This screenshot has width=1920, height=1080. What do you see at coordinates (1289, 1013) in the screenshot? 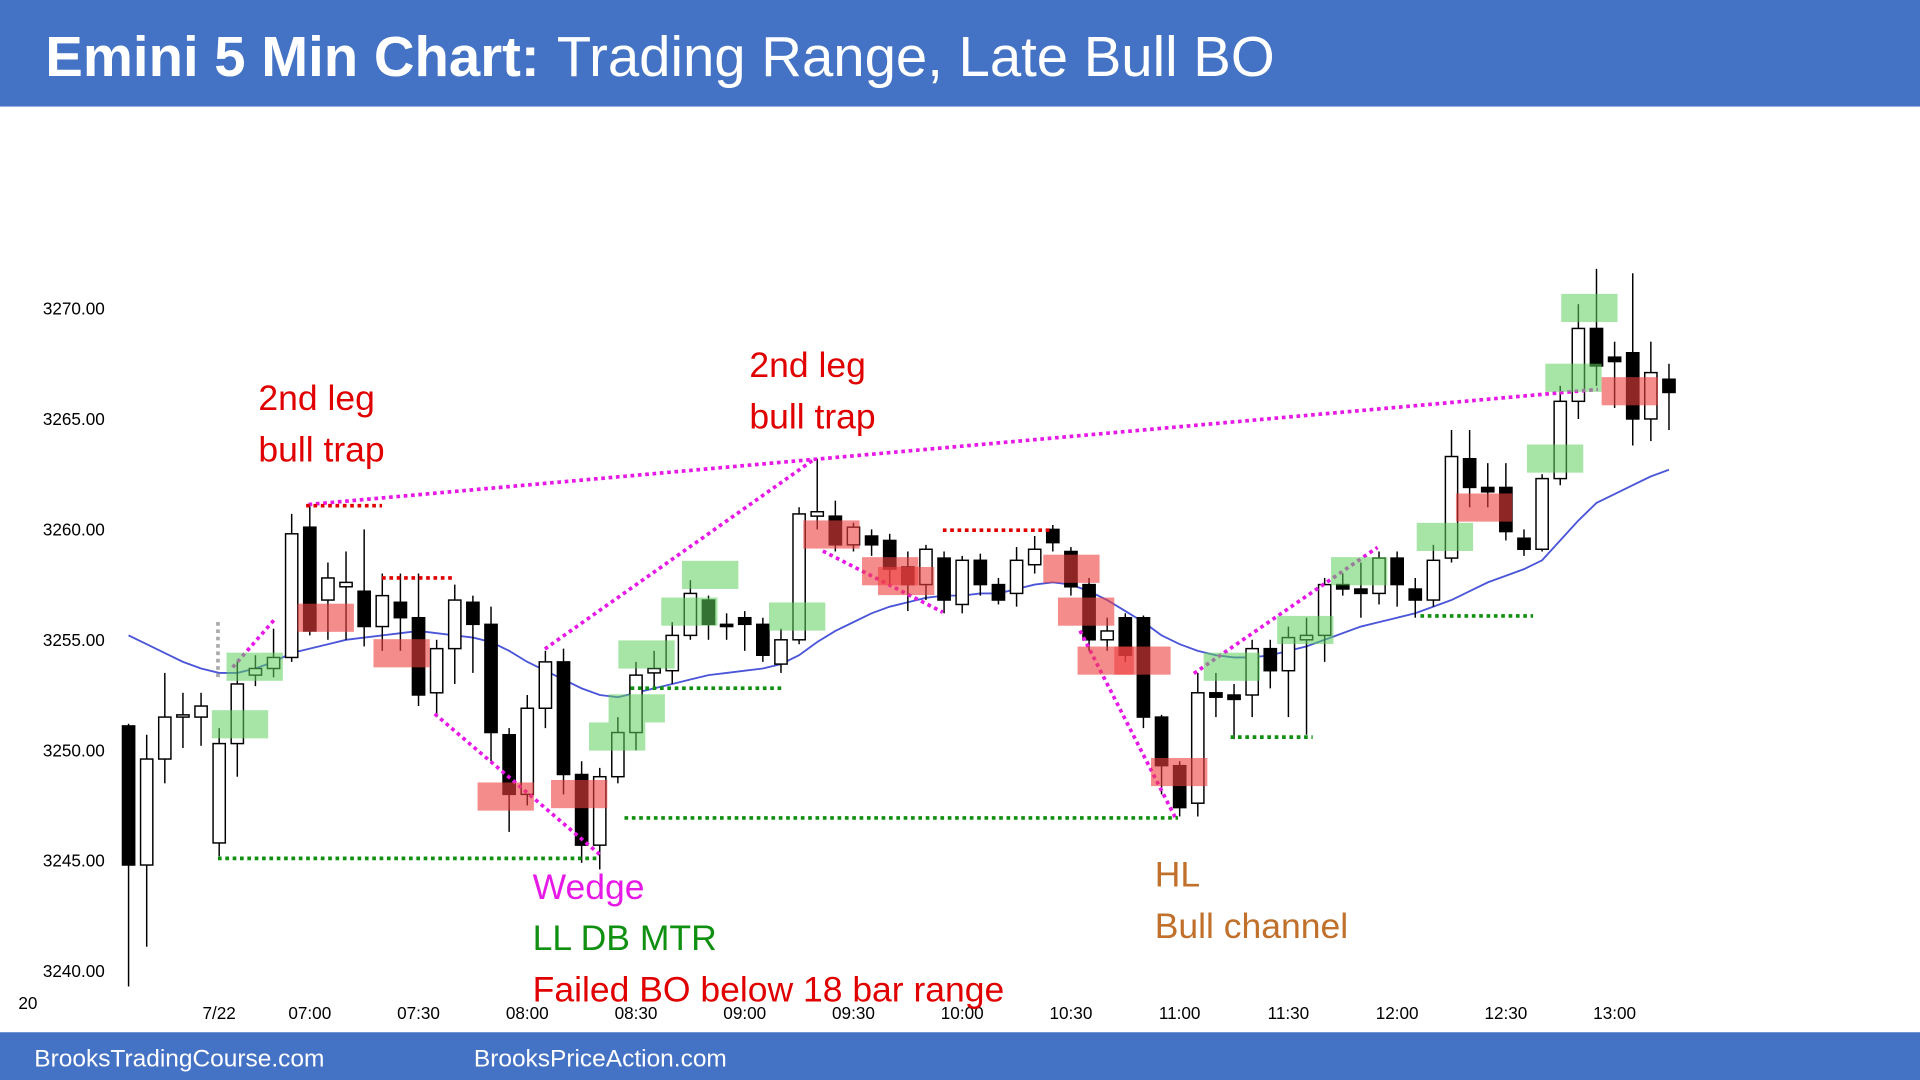
I see `x-tick-label: 11:30` at bounding box center [1289, 1013].